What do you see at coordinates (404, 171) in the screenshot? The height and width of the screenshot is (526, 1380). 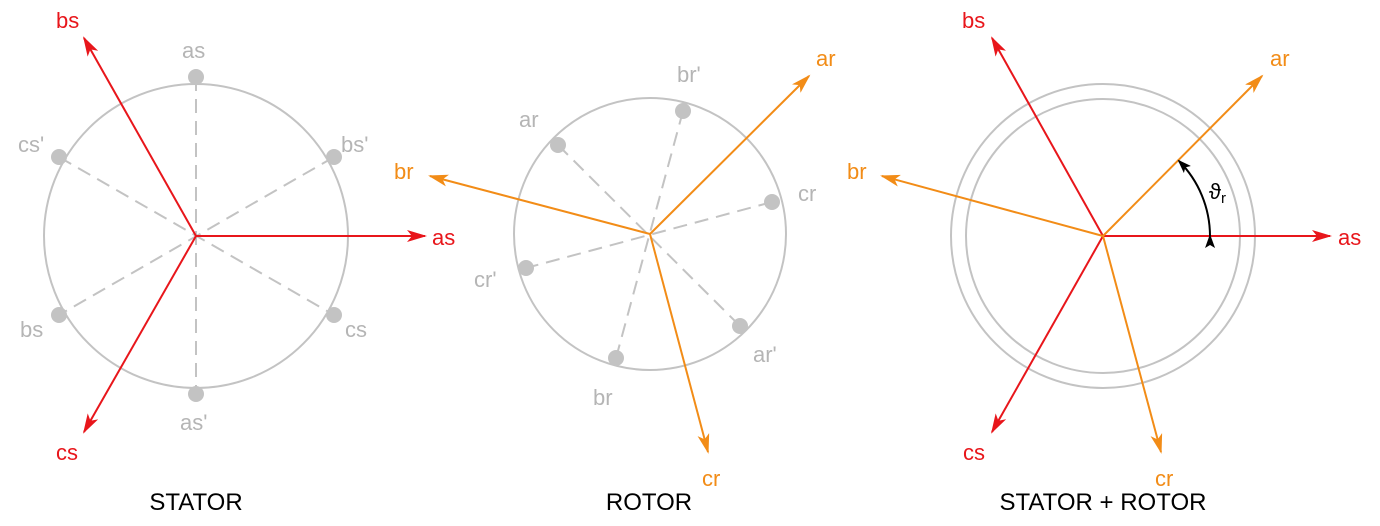 I see `rotor-br-label: br` at bounding box center [404, 171].